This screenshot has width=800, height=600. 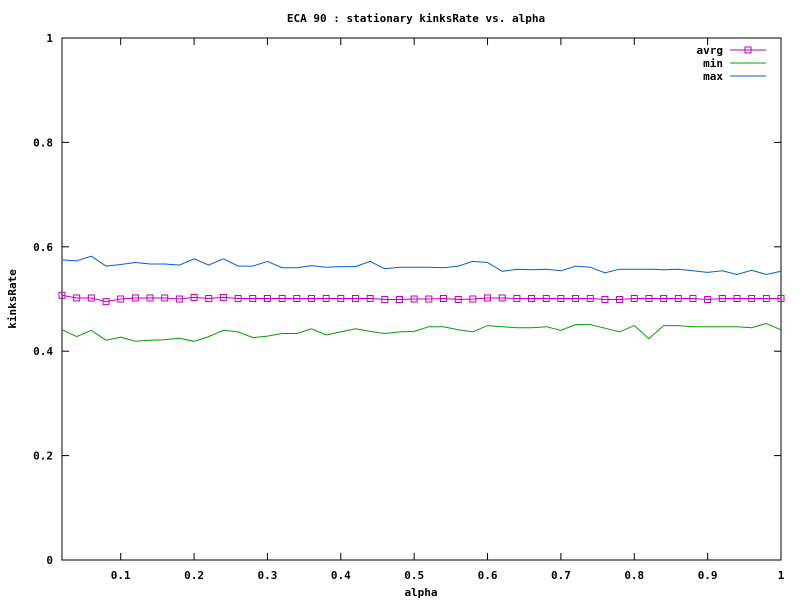 What do you see at coordinates (121, 575) in the screenshot?
I see `x-tick-label: 0.1` at bounding box center [121, 575].